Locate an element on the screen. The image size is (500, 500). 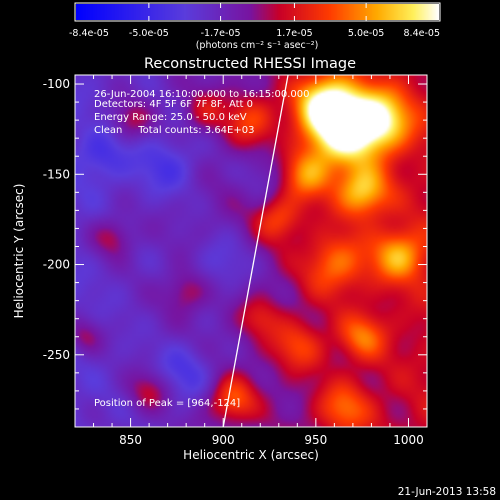
y-tick-label: -100 is located at coordinates (56, 84).